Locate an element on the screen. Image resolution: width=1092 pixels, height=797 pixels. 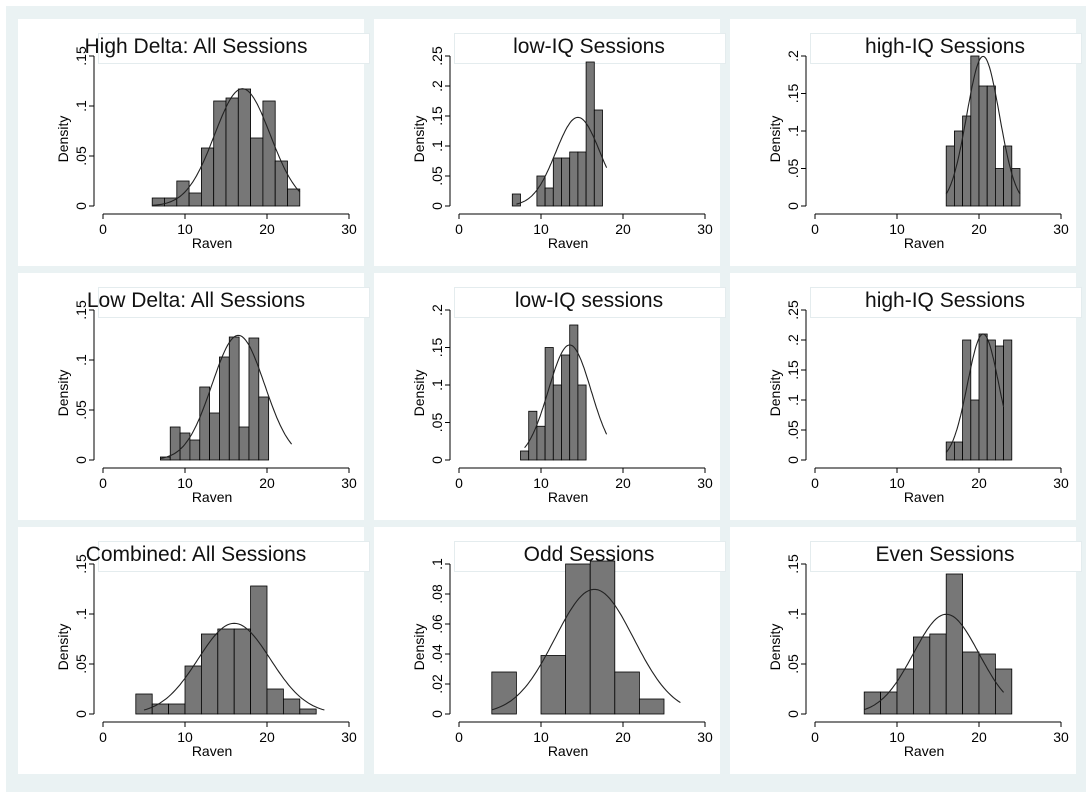
panel-title: Even Sessions is located at coordinates (945, 554).